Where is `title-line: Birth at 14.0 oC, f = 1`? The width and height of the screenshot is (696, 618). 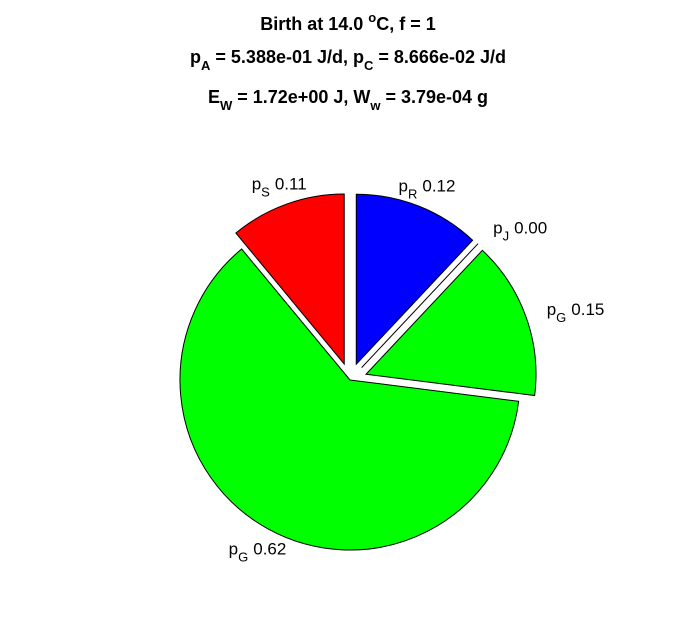
title-line: Birth at 14.0 oC, f = 1 is located at coordinates (348, 22).